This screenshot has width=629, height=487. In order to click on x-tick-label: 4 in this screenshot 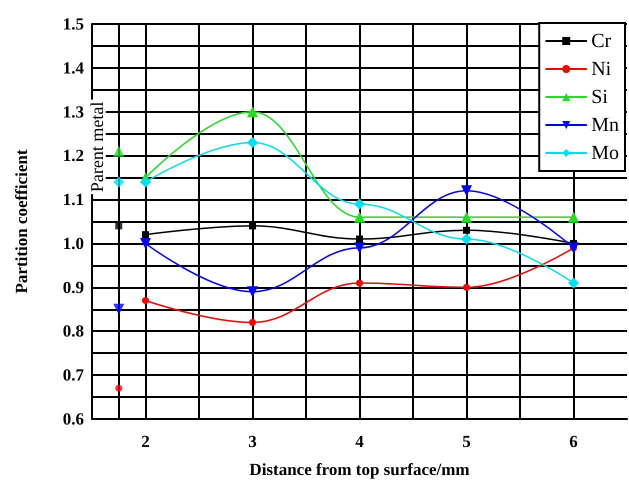, I will do `click(359, 441)`.